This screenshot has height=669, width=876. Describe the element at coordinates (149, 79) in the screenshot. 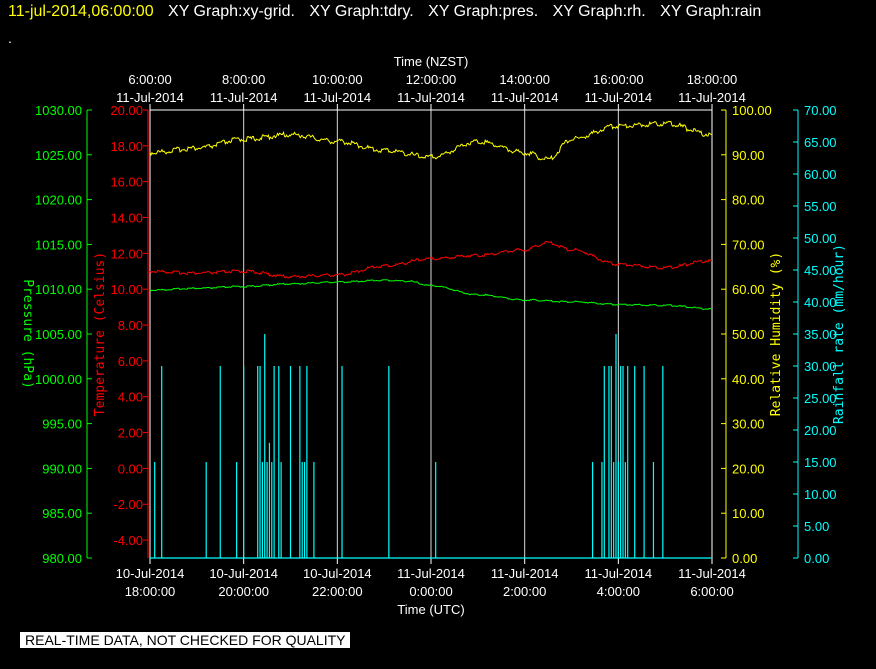

I see `top-tick-time: 6:00:00` at that location.